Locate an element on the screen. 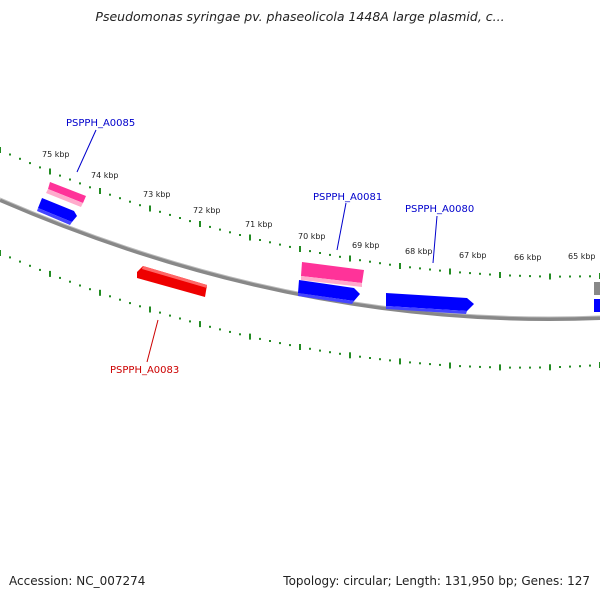 The width and height of the screenshot is (600, 600). accession-text: Accession: NC_007274 is located at coordinates (77, 581).